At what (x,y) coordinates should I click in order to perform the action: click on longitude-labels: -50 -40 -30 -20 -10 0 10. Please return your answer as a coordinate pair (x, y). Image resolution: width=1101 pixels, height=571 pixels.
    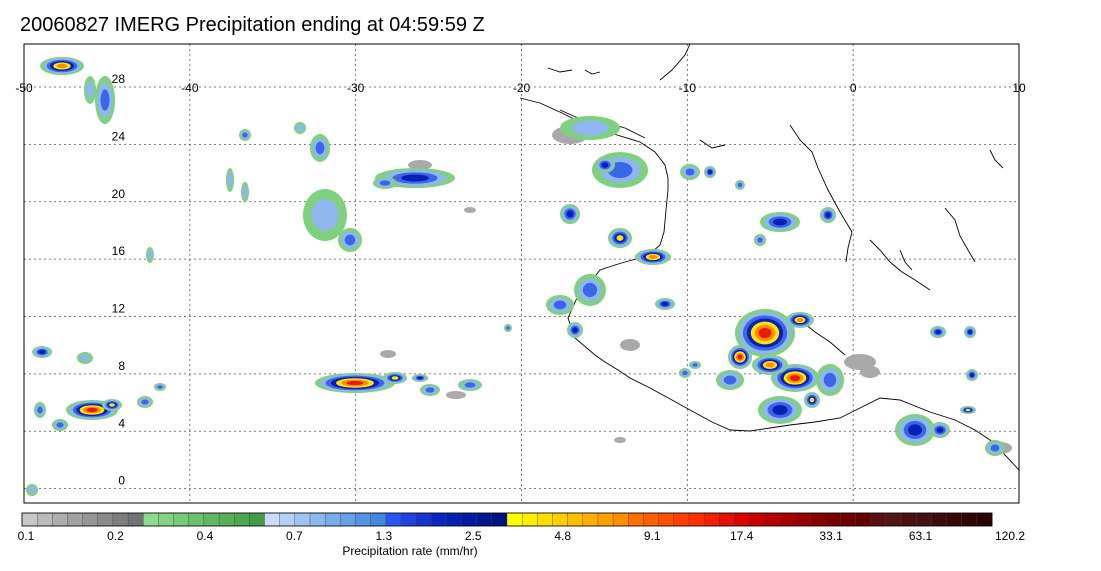
    Looking at the image, I should click on (520, 88).